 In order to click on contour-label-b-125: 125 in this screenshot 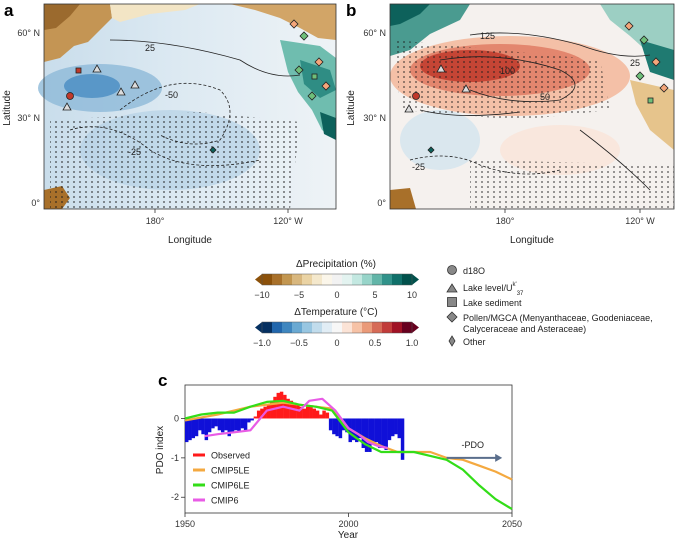, I will do `click(487, 36)`.